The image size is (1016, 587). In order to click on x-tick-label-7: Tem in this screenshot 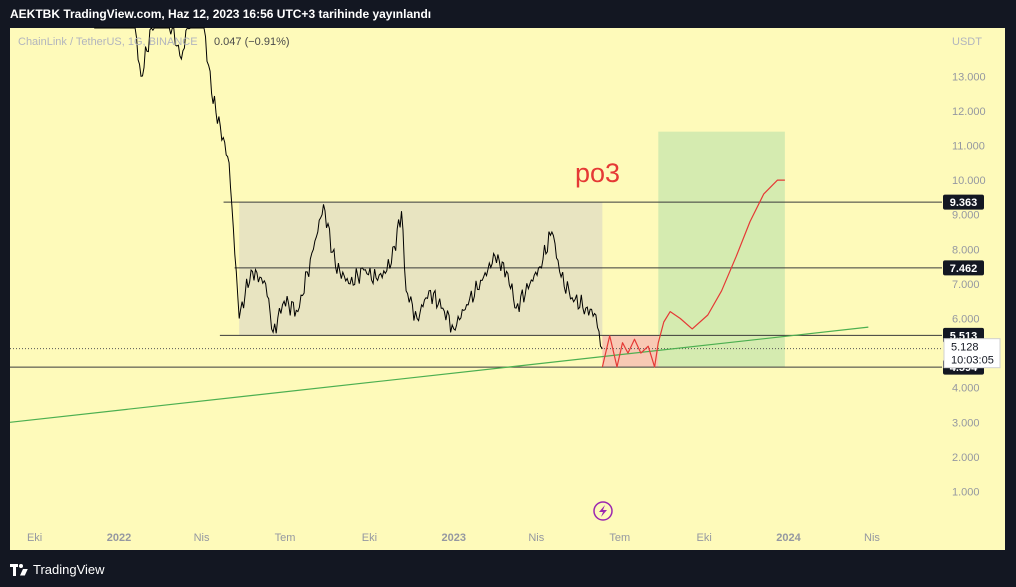, I will do `click(619, 538)`.